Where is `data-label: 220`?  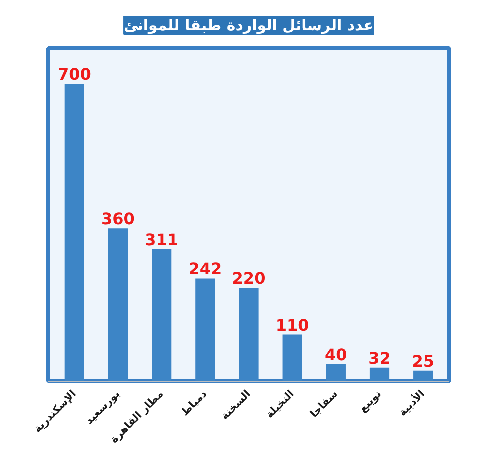
data-label: 220 is located at coordinates (249, 278).